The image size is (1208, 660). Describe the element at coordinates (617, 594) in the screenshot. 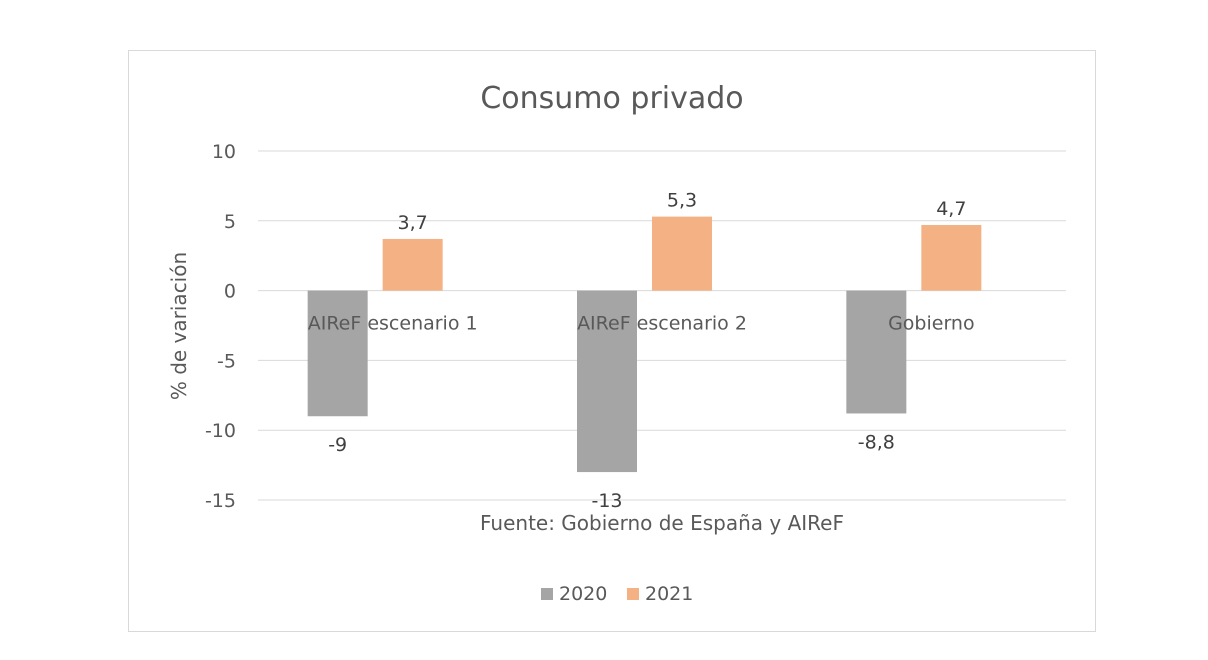

I see `legend: 2020 2021` at that location.